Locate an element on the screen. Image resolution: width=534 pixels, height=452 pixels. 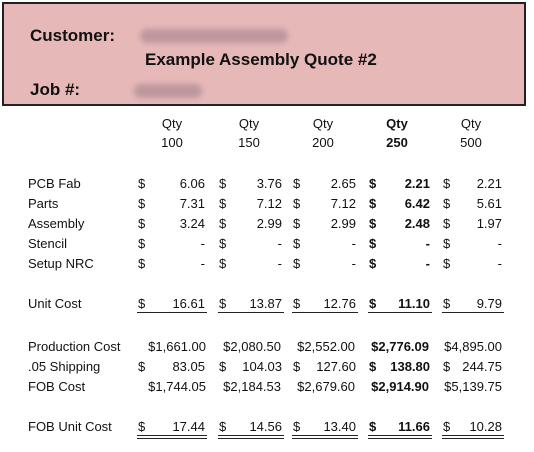
cell-value: 127.60 is located at coordinates (326, 366).